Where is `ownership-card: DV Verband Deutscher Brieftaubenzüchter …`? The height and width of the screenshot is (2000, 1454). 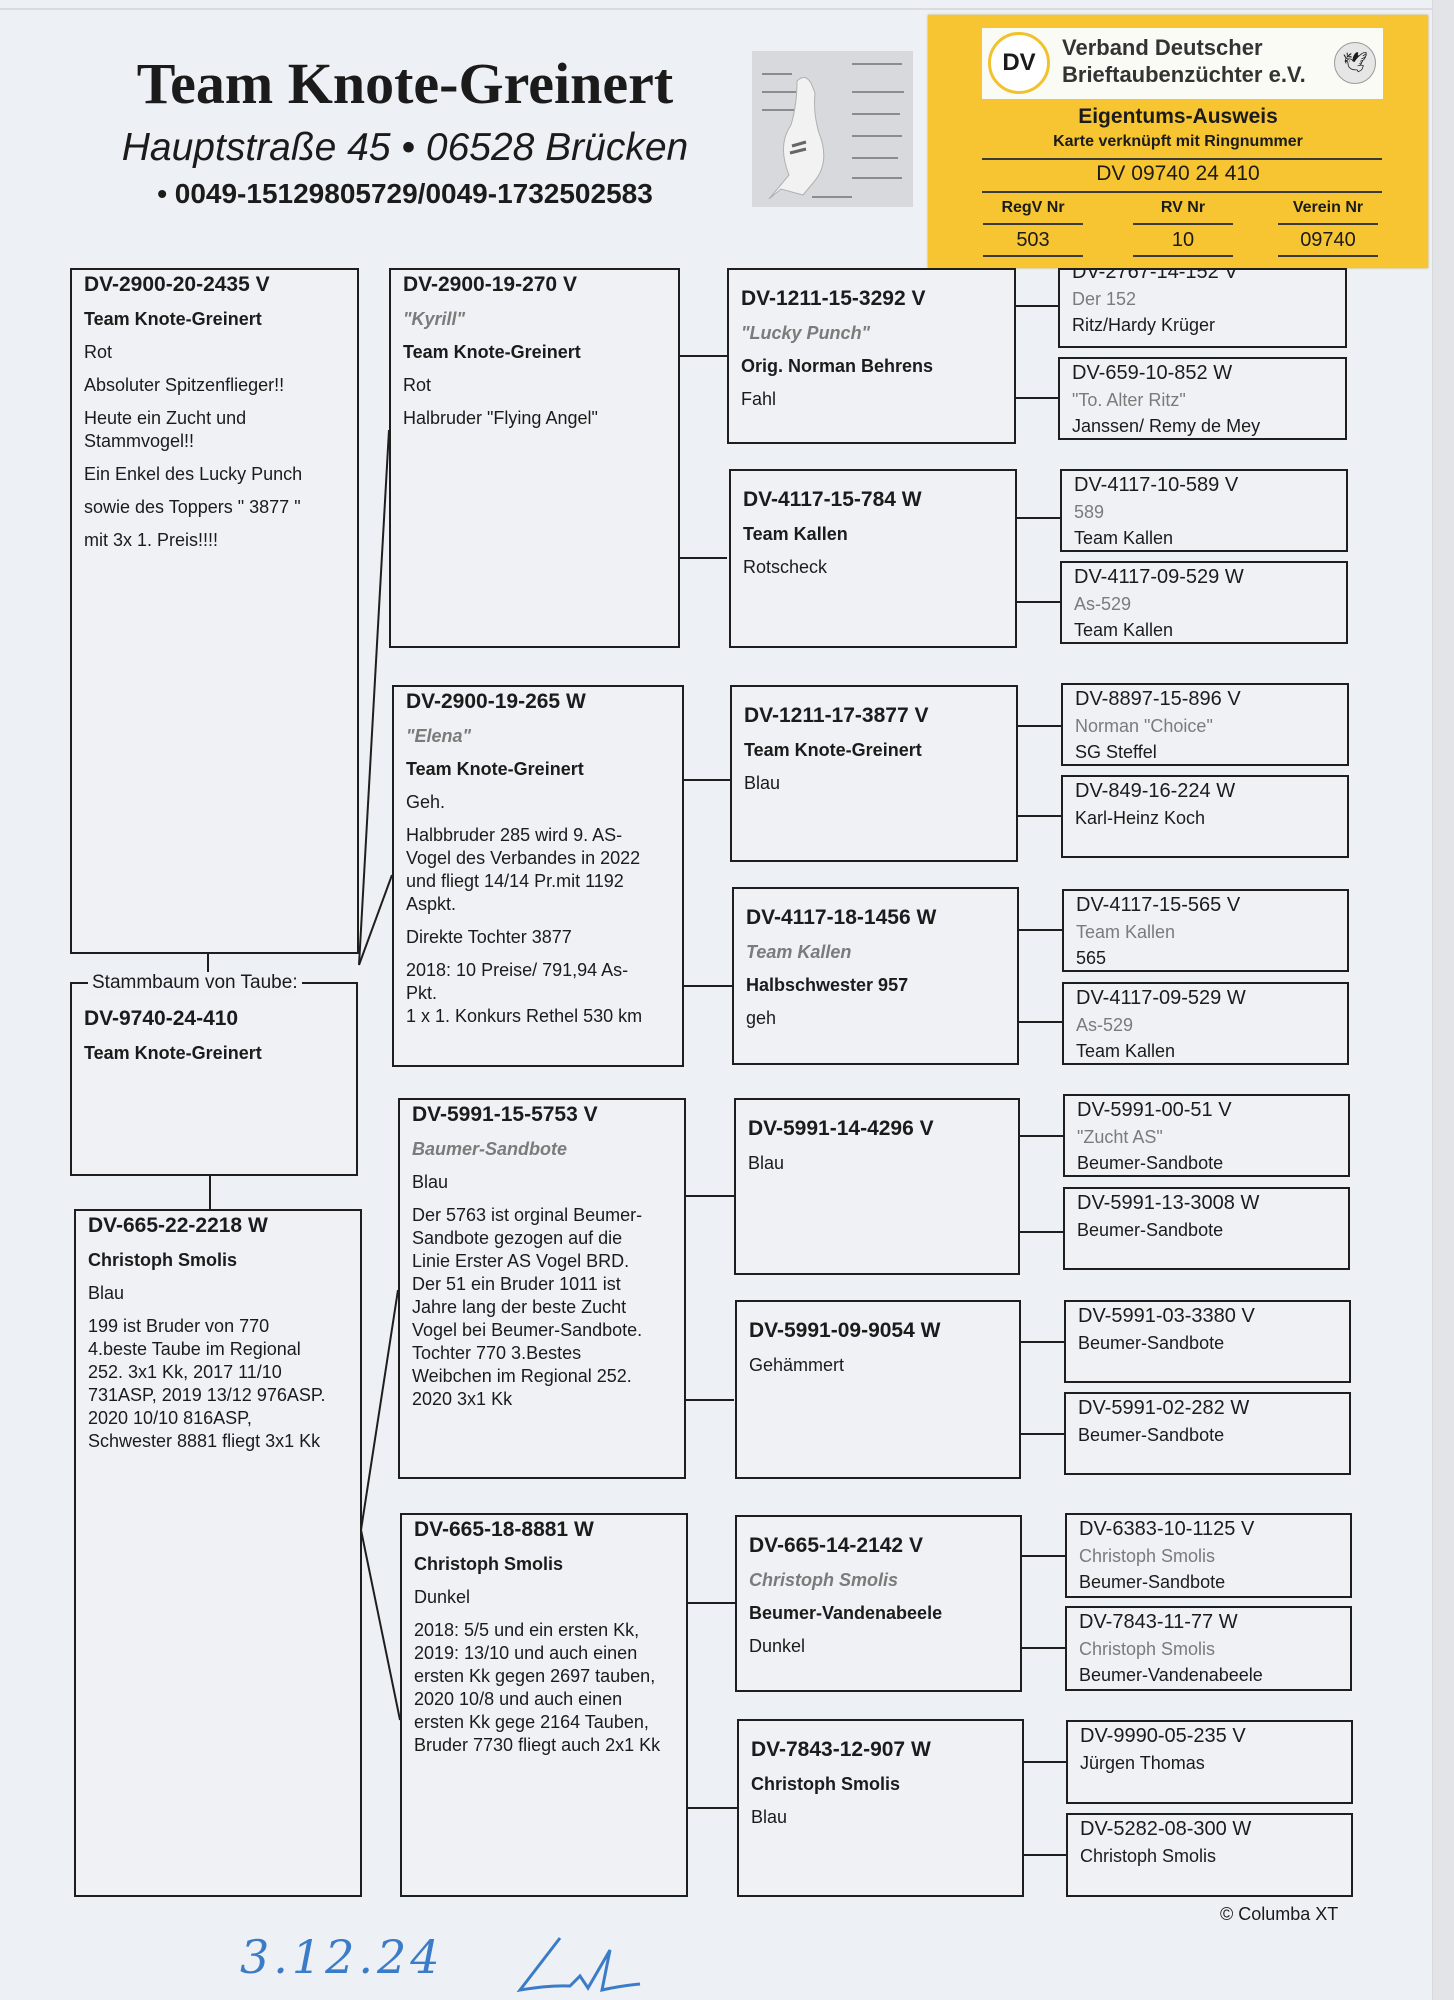
ownership-card: DV Verband Deutscher Brieftaubenzüchter … is located at coordinates (1178, 141).